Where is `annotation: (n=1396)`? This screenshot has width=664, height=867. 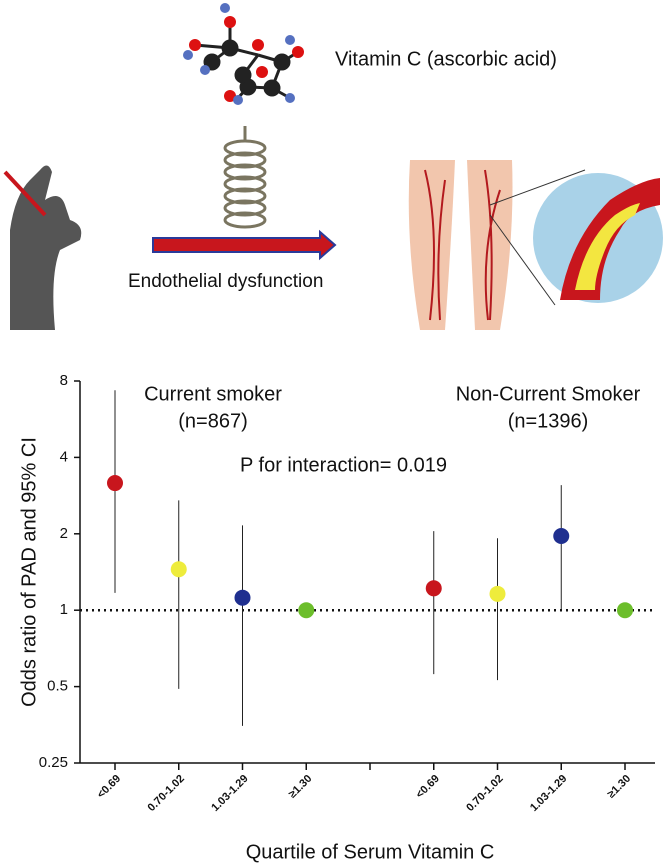
annotation: (n=1396) is located at coordinates (548, 421).